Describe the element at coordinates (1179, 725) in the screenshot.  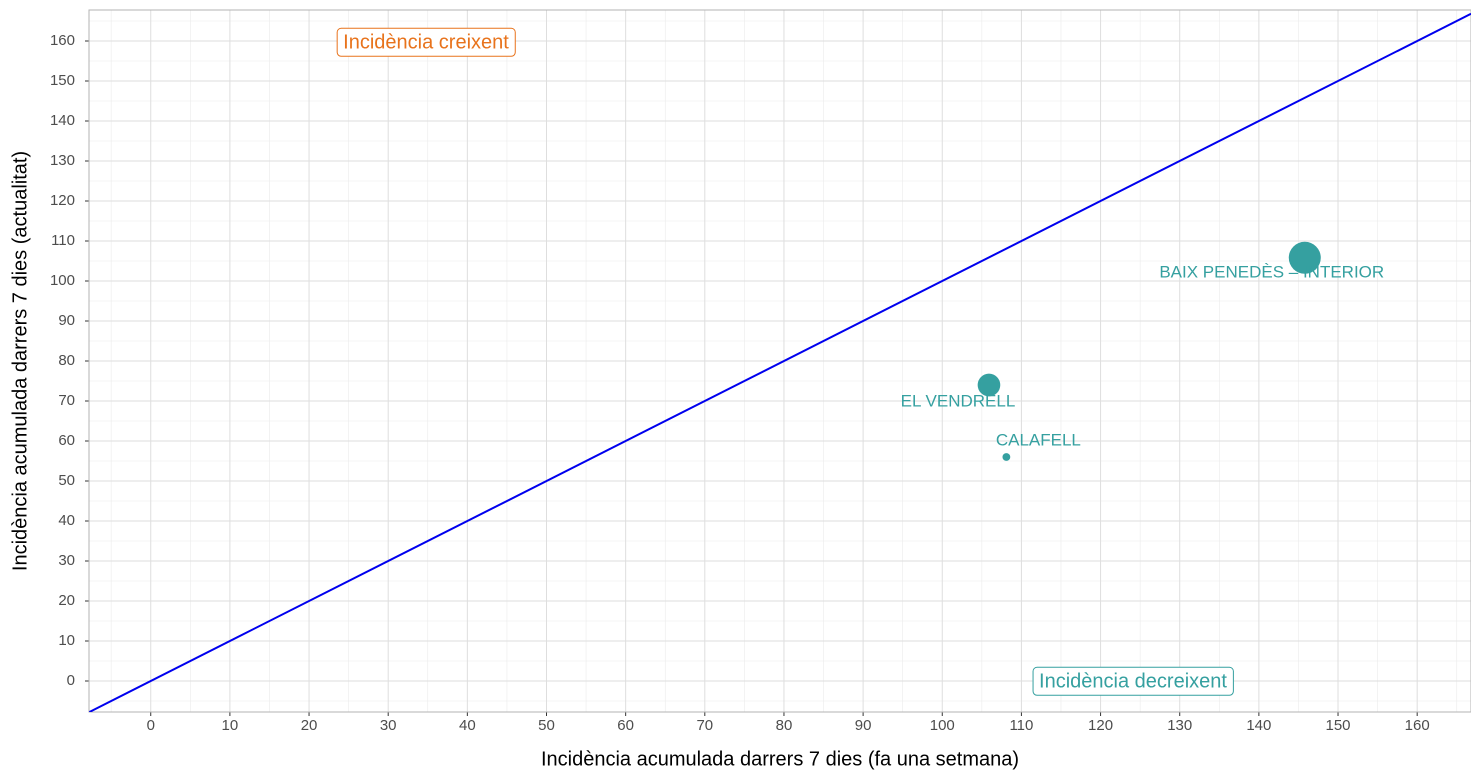
I see `x-tick-label: 130` at that location.